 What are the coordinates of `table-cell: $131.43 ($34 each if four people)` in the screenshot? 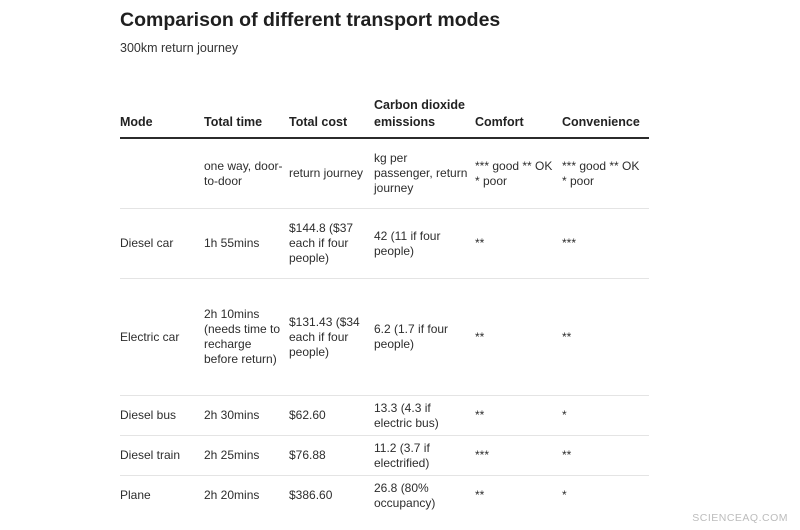 It's located at (331, 337).